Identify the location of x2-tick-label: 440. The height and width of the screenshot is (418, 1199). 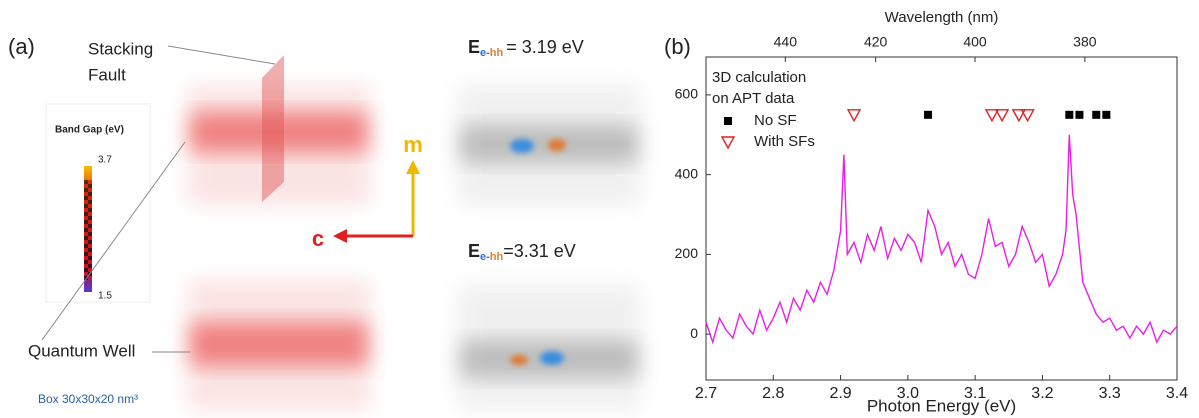
(786, 42).